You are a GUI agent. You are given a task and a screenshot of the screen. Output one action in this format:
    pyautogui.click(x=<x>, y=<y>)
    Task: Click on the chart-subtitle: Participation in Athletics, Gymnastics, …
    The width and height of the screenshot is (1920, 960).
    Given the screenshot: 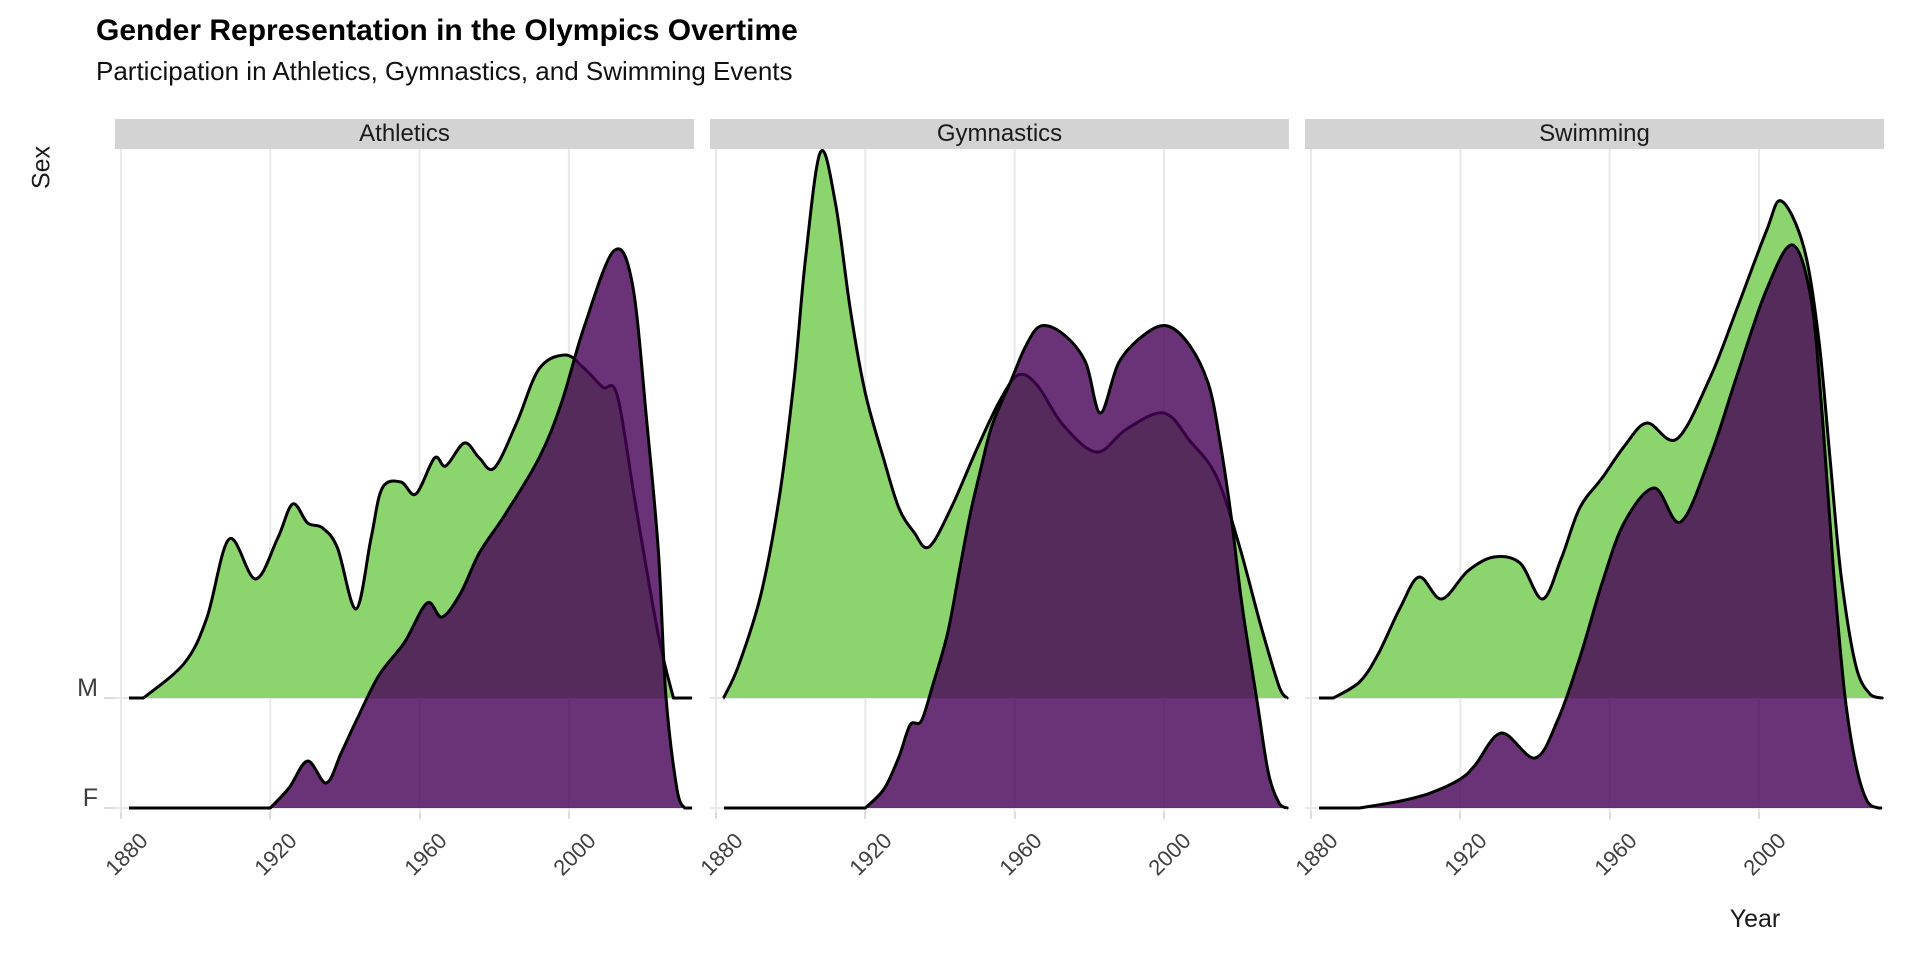 What is the action you would take?
    pyautogui.click(x=444, y=71)
    